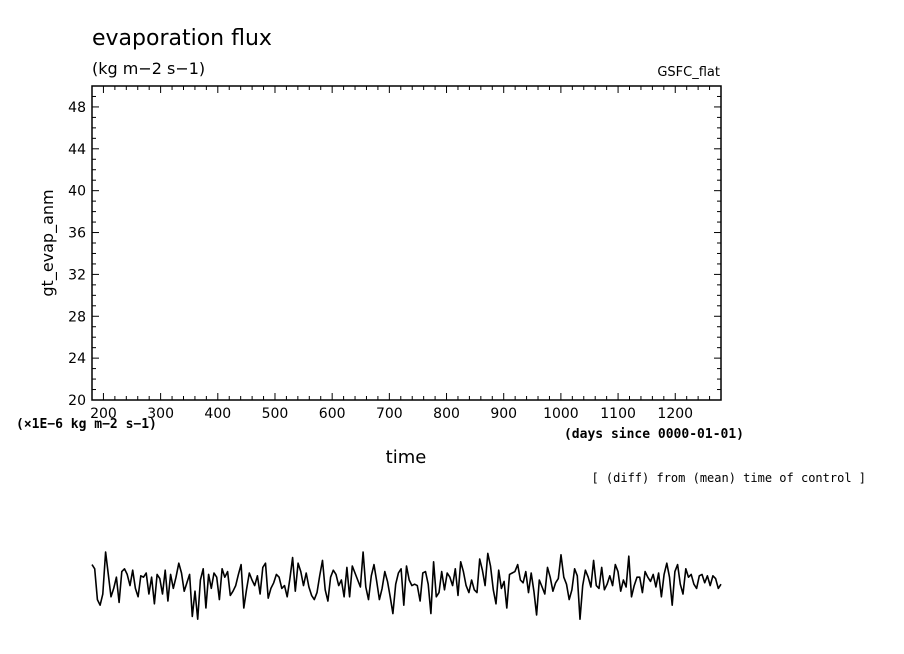 Image resolution: width=904 pixels, height=654 pixels. I want to click on chart-title: evaporation flux, so click(182, 38).